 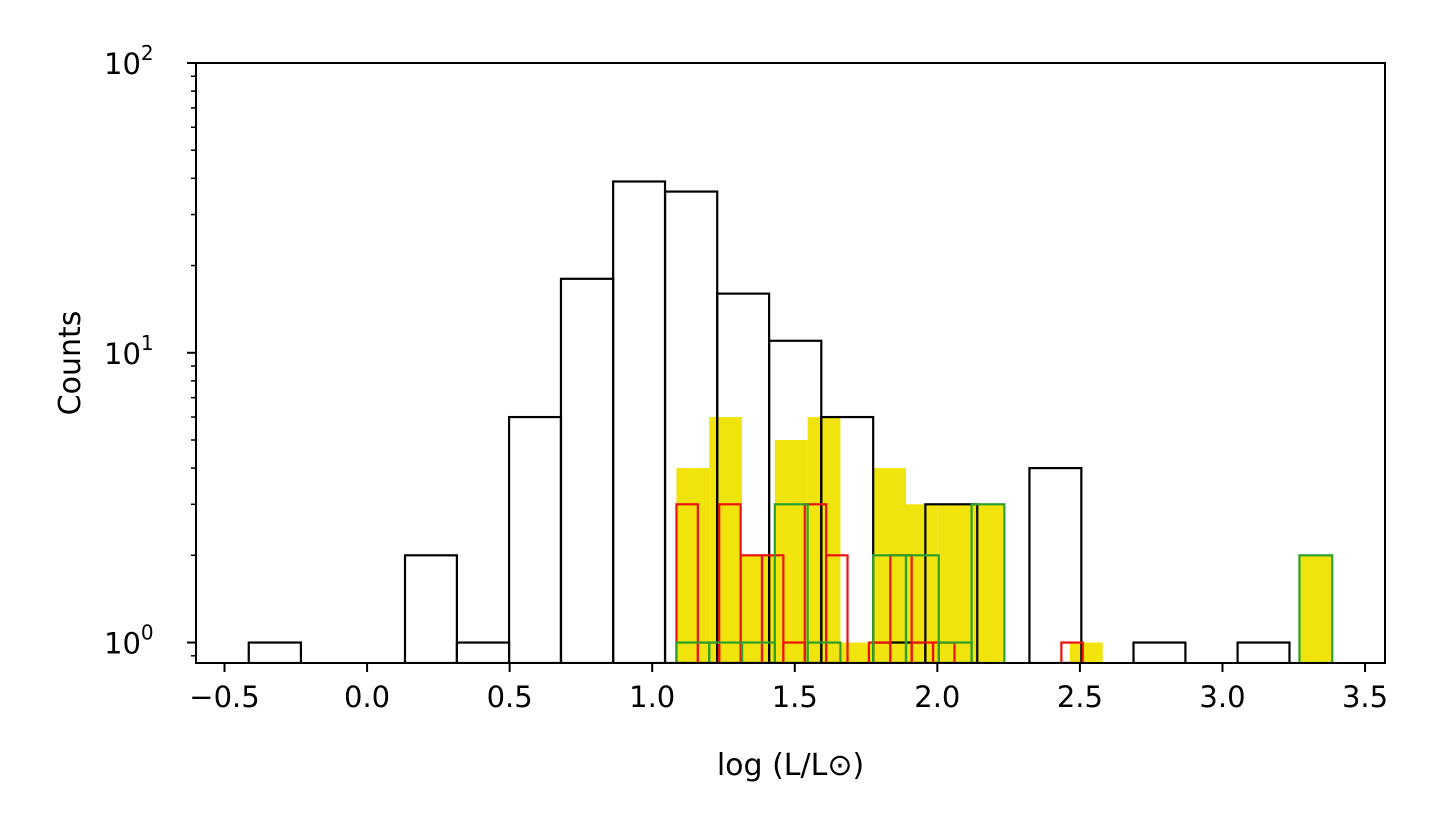 What do you see at coordinates (795, 697) in the screenshot?
I see `x-tick-label: 1.5` at bounding box center [795, 697].